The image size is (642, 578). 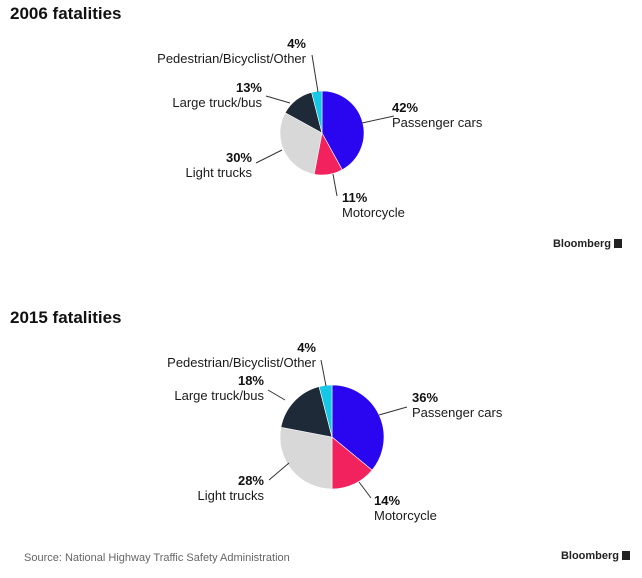 What do you see at coordinates (66, 317) in the screenshot?
I see `chart-title-2015: 2015 fatalities` at bounding box center [66, 317].